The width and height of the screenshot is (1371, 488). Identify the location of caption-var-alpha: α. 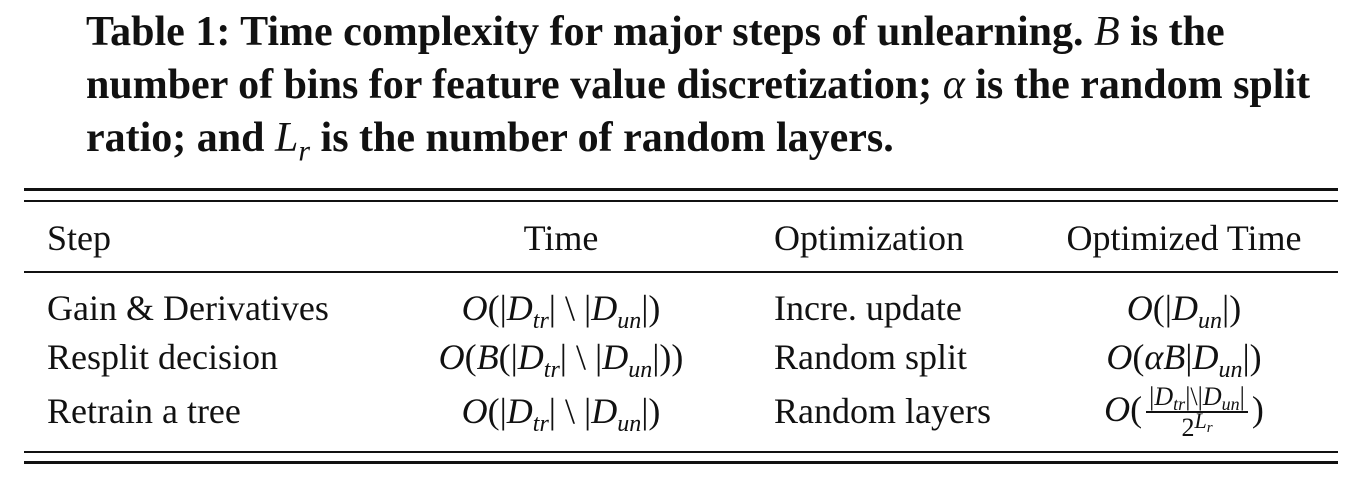
(953, 85).